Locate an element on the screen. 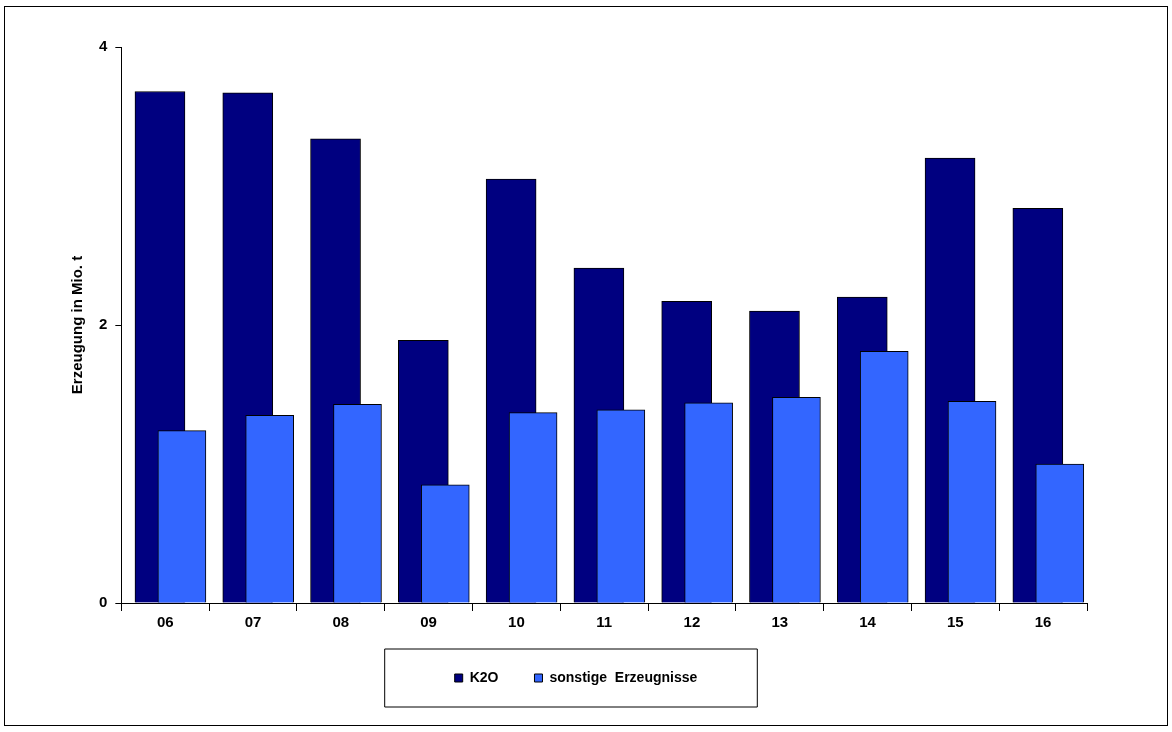 Image resolution: width=1172 pixels, height=732 pixels. x-tick-label: 16 is located at coordinates (1043, 622).